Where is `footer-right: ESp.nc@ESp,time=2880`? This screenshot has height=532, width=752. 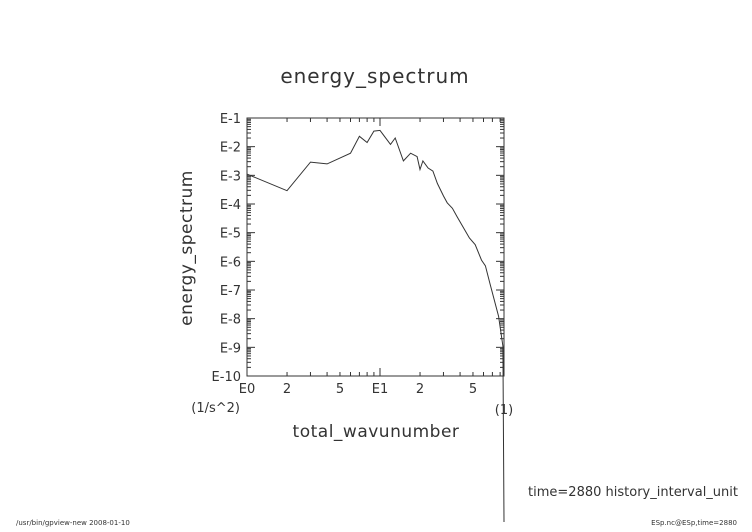 footer-right: ESp.nc@ESp,time=2880 is located at coordinates (694, 523).